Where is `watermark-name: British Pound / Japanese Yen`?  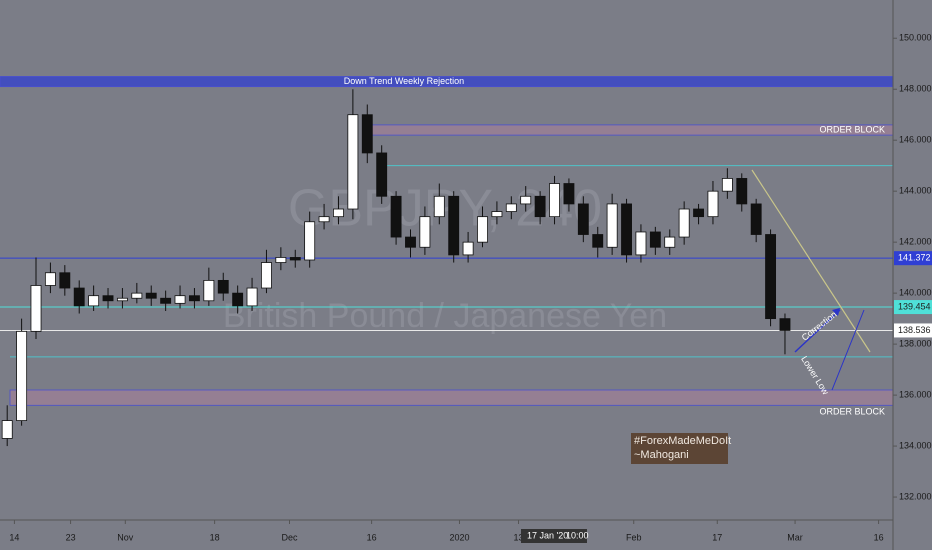 watermark-name: British Pound / Japanese Yen is located at coordinates (445, 316).